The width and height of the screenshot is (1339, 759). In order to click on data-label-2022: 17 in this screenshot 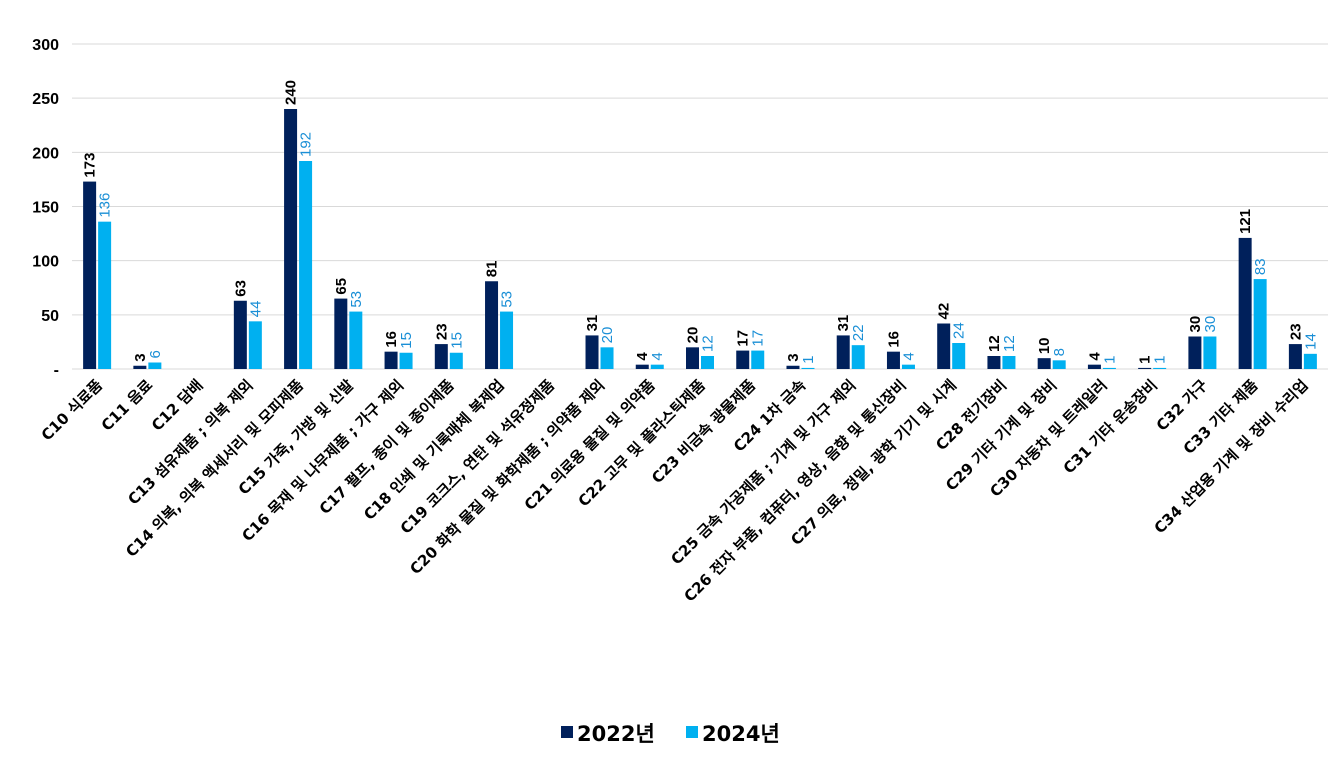, I will do `click(743, 338)`.